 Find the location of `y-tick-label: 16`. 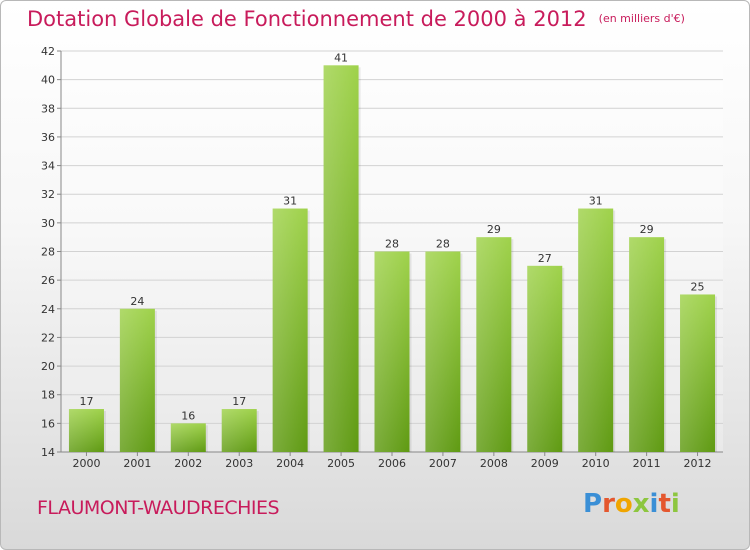

y-tick-label: 16 is located at coordinates (48, 423).